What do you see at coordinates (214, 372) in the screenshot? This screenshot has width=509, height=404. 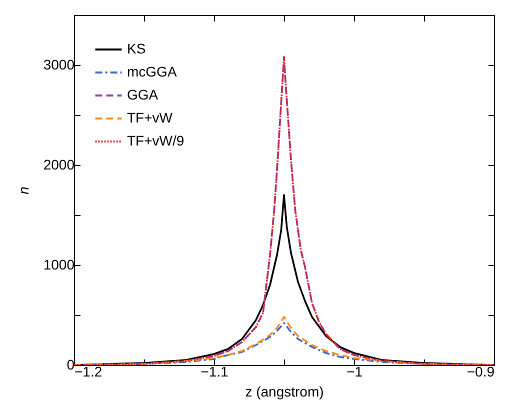 I see `x-tick-label: −1.1` at bounding box center [214, 372].